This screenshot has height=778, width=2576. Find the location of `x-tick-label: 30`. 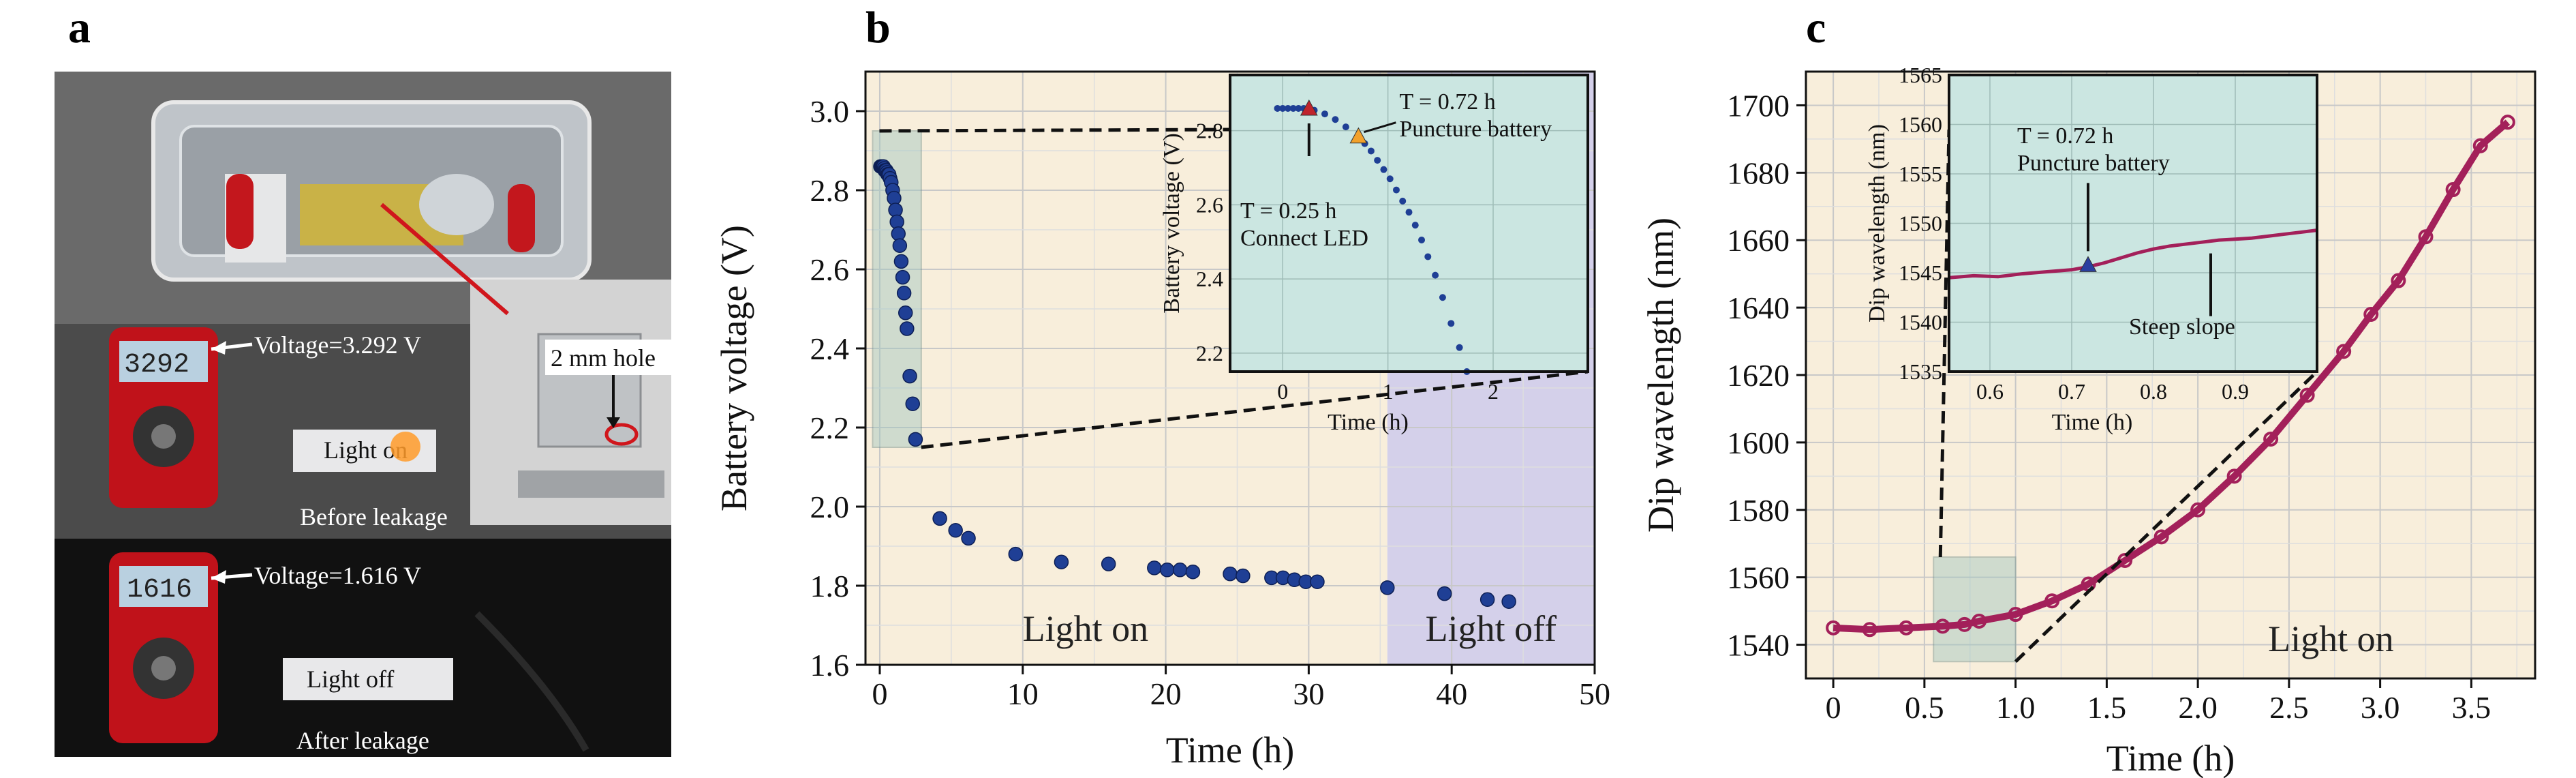

x-tick-label: 30 is located at coordinates (1308, 693).